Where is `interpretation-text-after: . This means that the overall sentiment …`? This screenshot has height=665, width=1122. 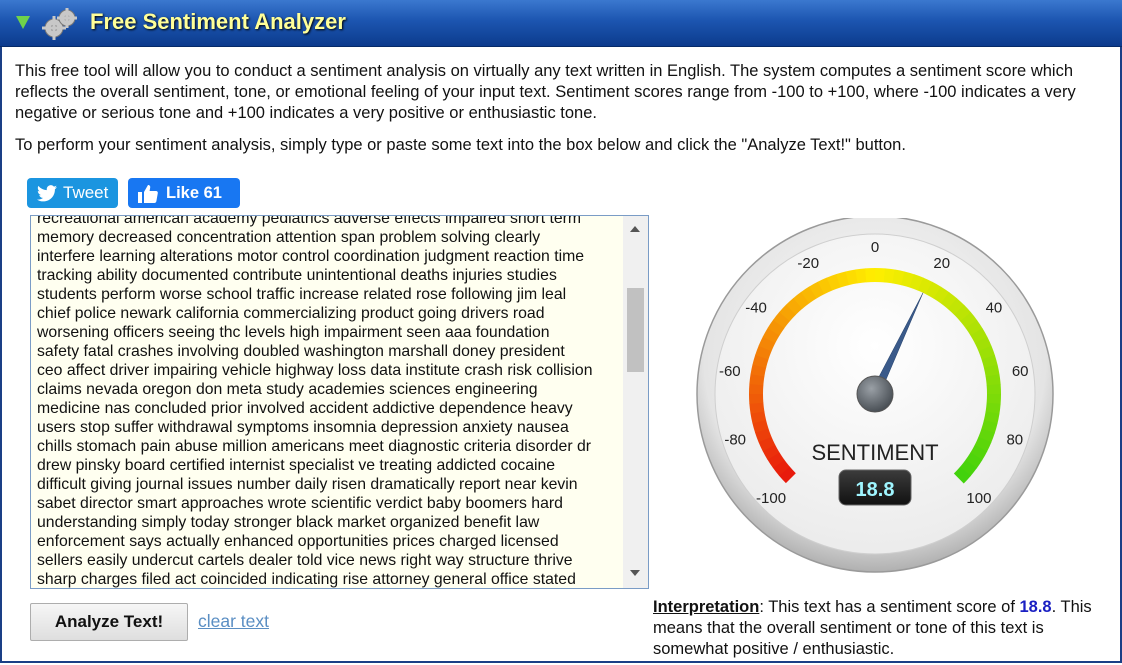
interpretation-text-after: . This means that the overall sentiment … is located at coordinates (872, 628).